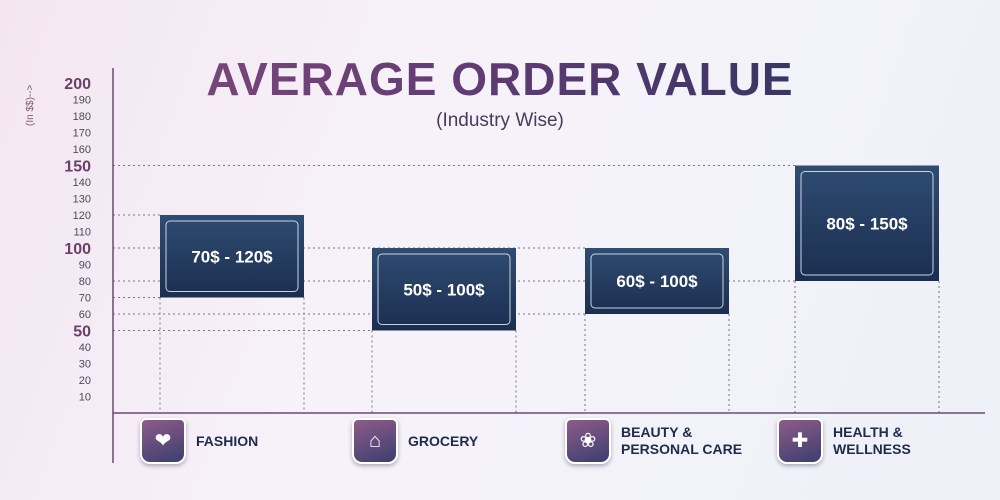 This screenshot has width=1000, height=500. I want to click on y-tick-label: 130, so click(82, 200).